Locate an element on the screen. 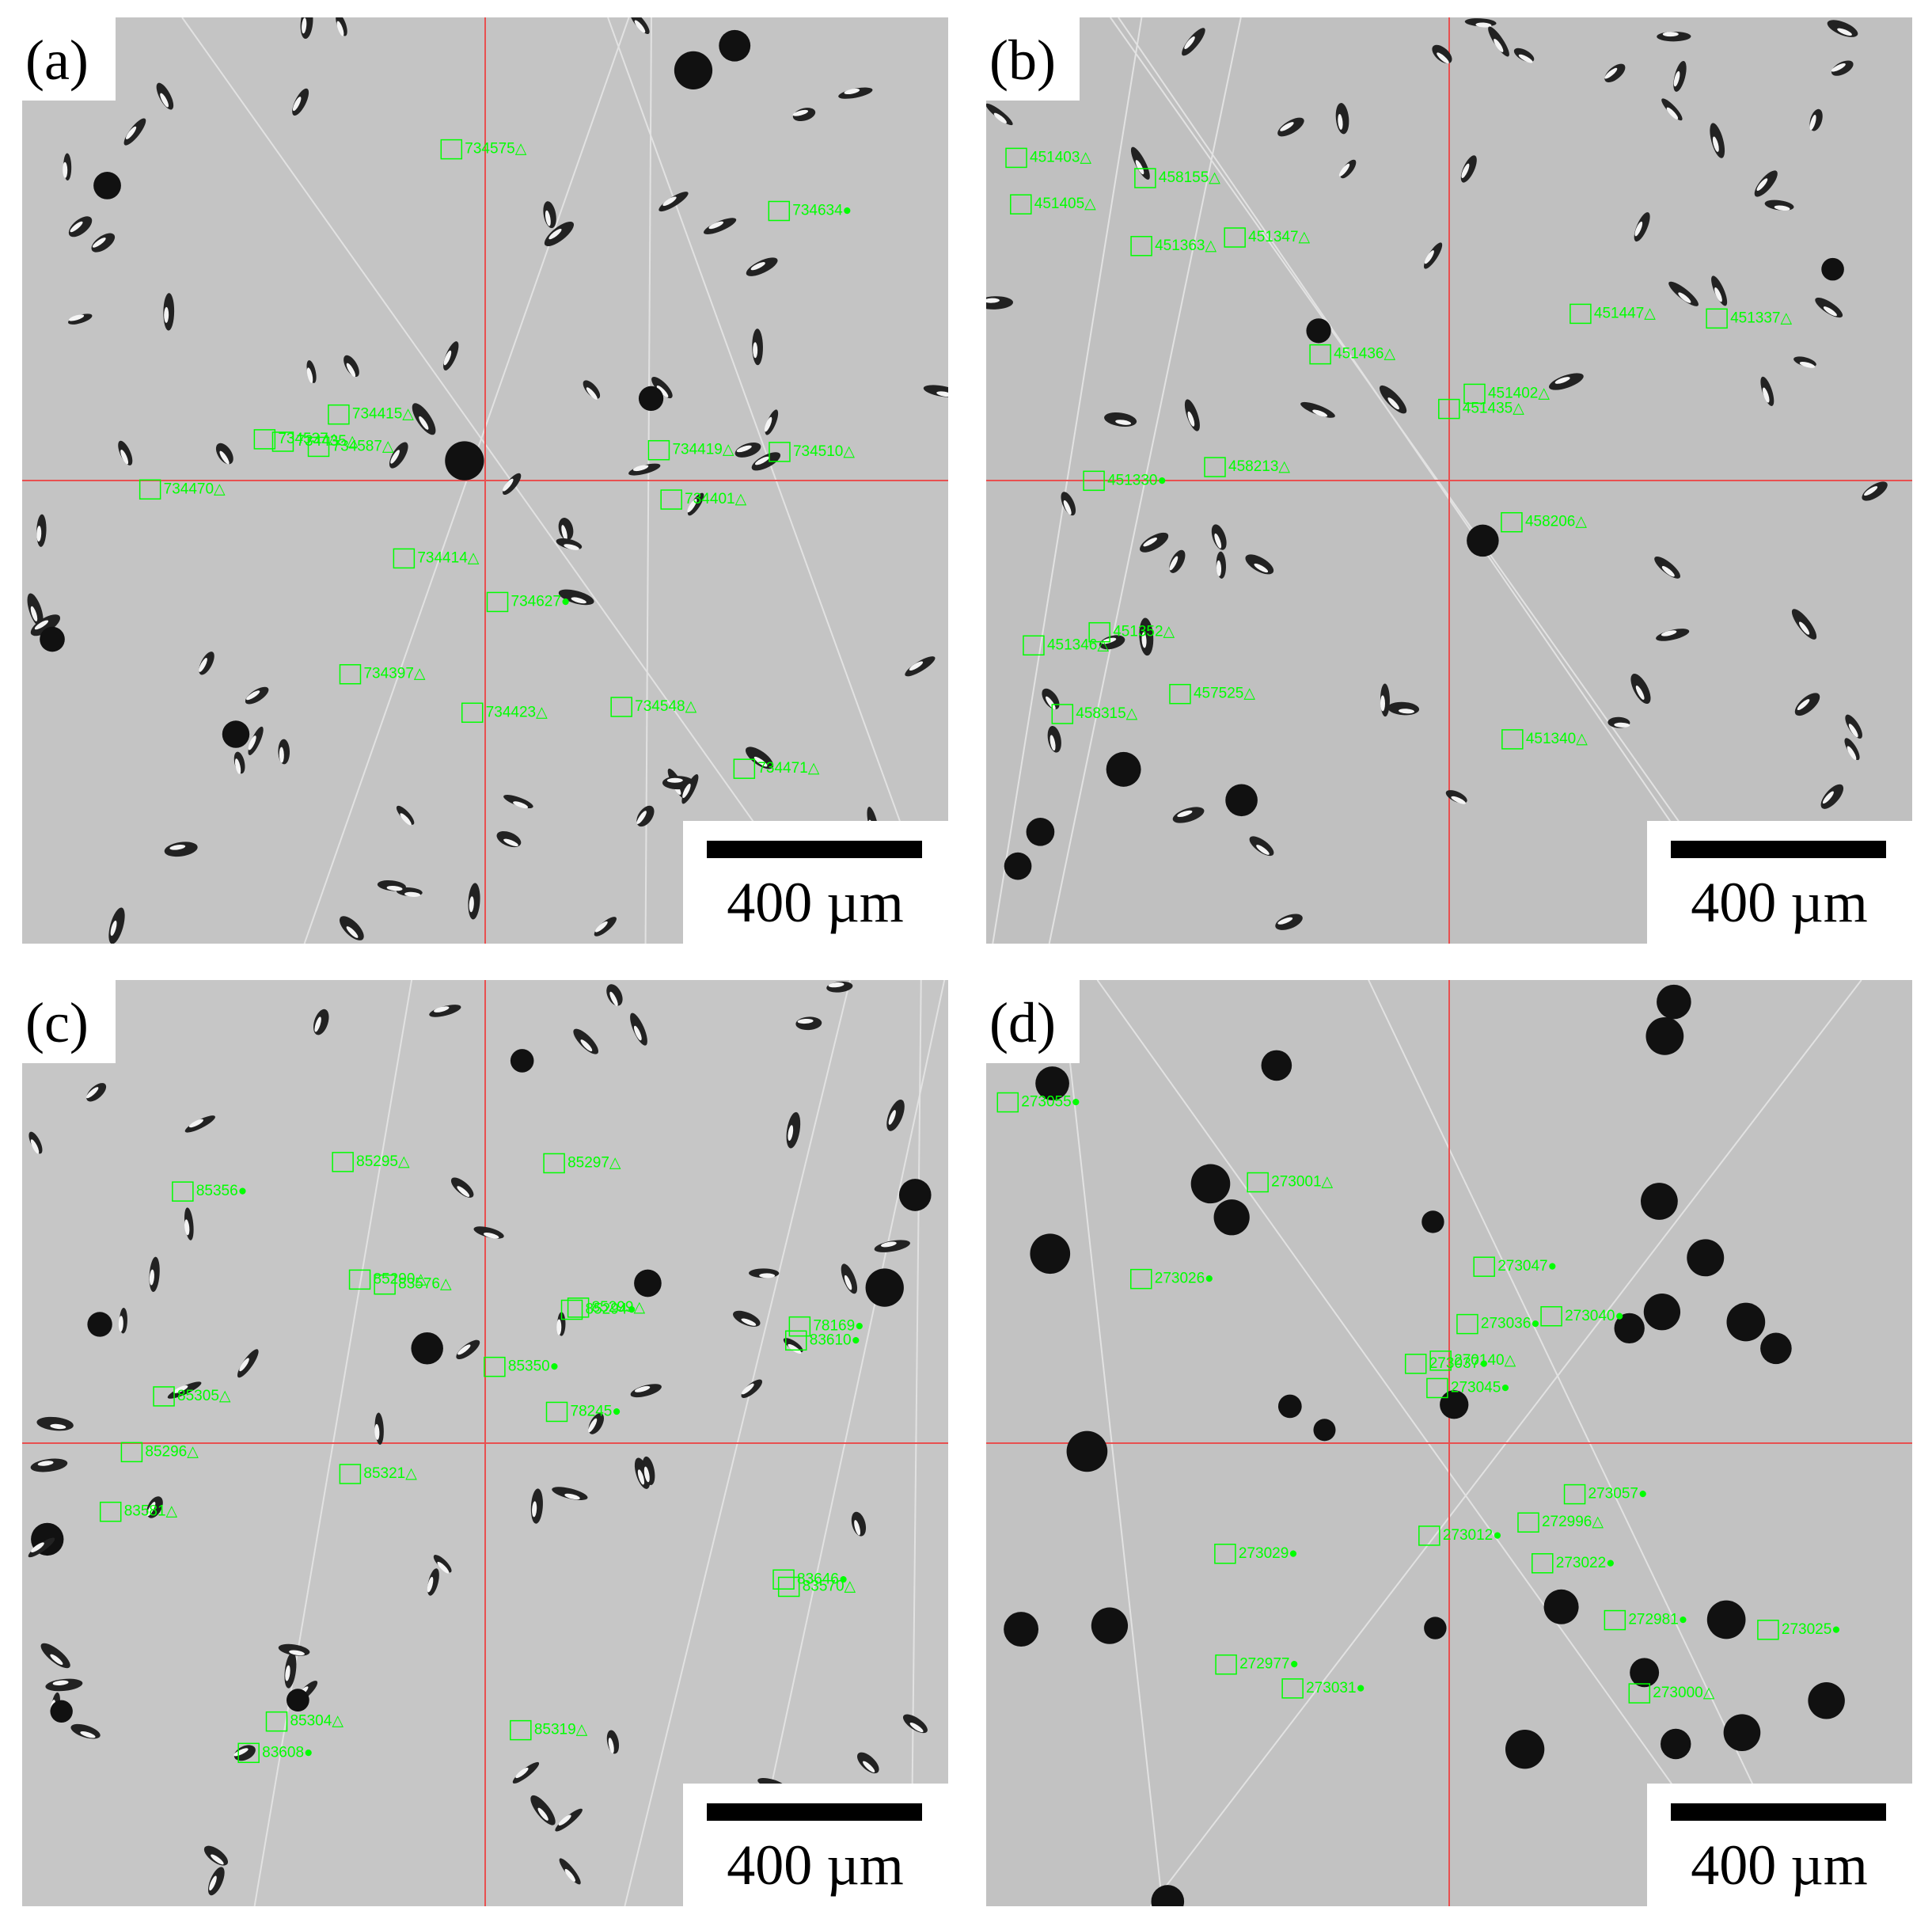  particle-id: 734471△ is located at coordinates (788, 768).